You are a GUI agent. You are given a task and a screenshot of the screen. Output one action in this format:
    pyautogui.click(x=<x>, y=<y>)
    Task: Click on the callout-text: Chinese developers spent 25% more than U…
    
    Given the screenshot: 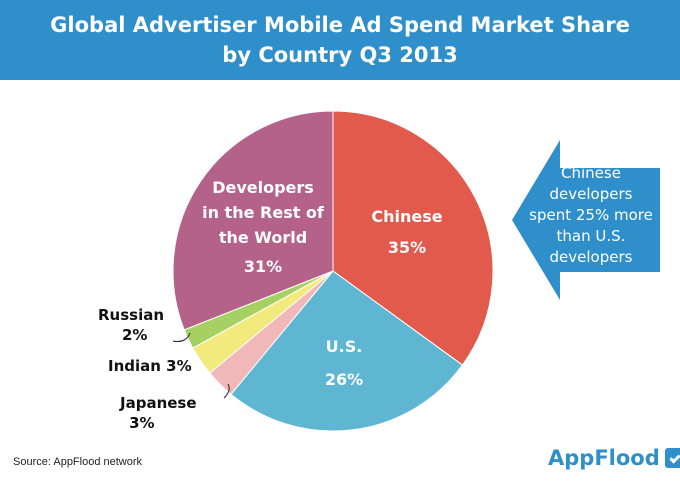 What is the action you would take?
    pyautogui.click(x=591, y=215)
    